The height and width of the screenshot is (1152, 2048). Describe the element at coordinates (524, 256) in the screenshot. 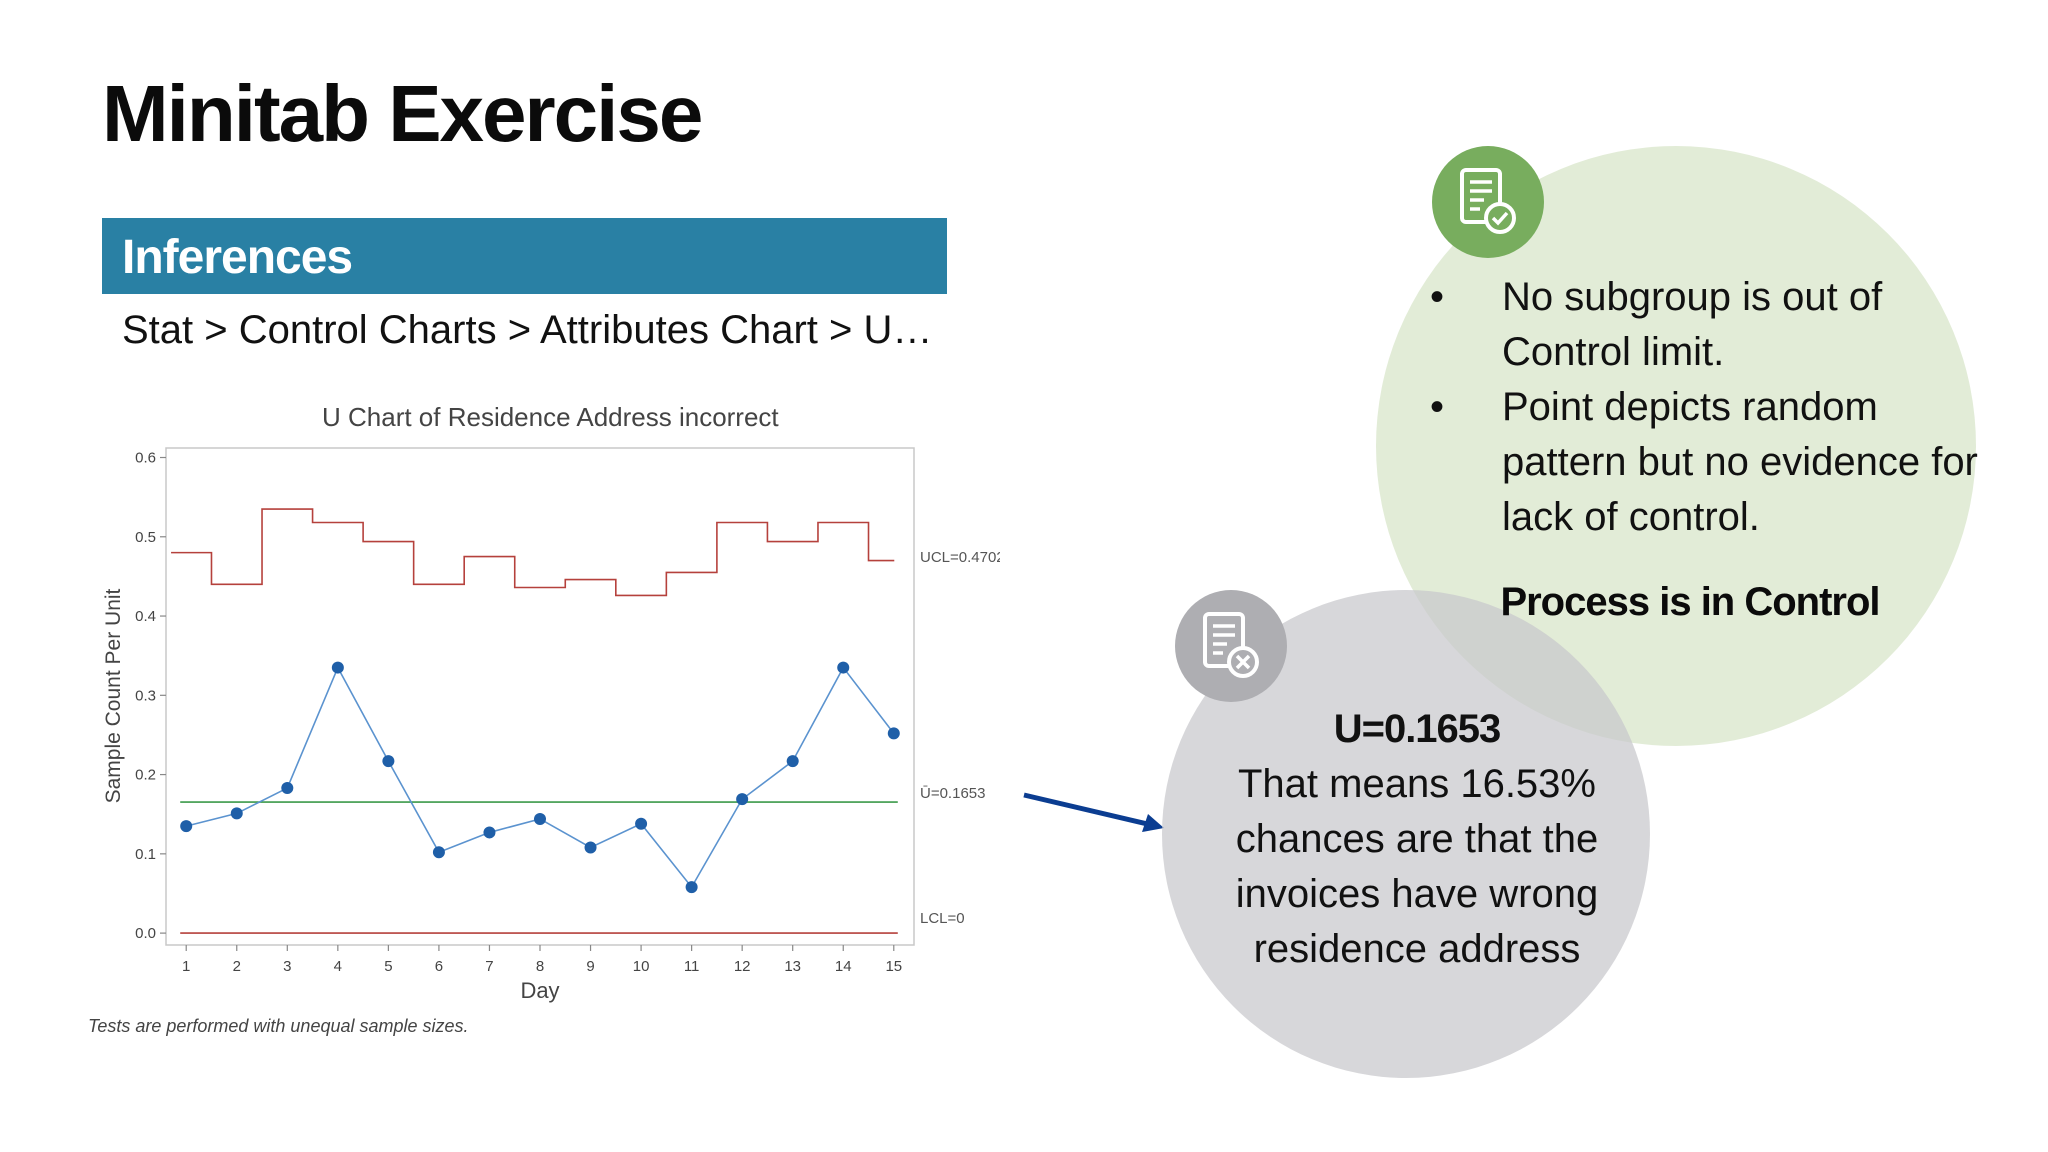

I see `section-banner: Inferences` at that location.